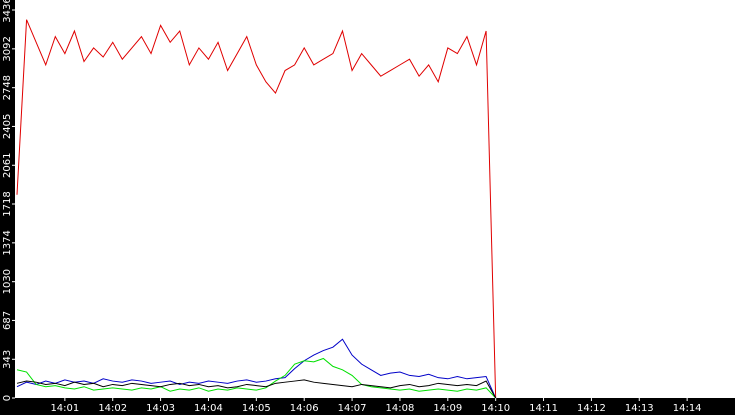 Image resolution: width=735 pixels, height=415 pixels. Describe the element at coordinates (367, 406) in the screenshot. I see `x-axis-bar` at that location.